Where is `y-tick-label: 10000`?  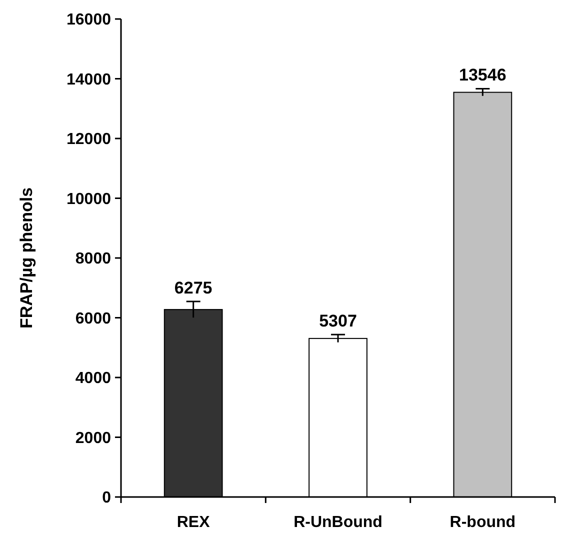 y-tick-label: 10000 is located at coordinates (89, 199).